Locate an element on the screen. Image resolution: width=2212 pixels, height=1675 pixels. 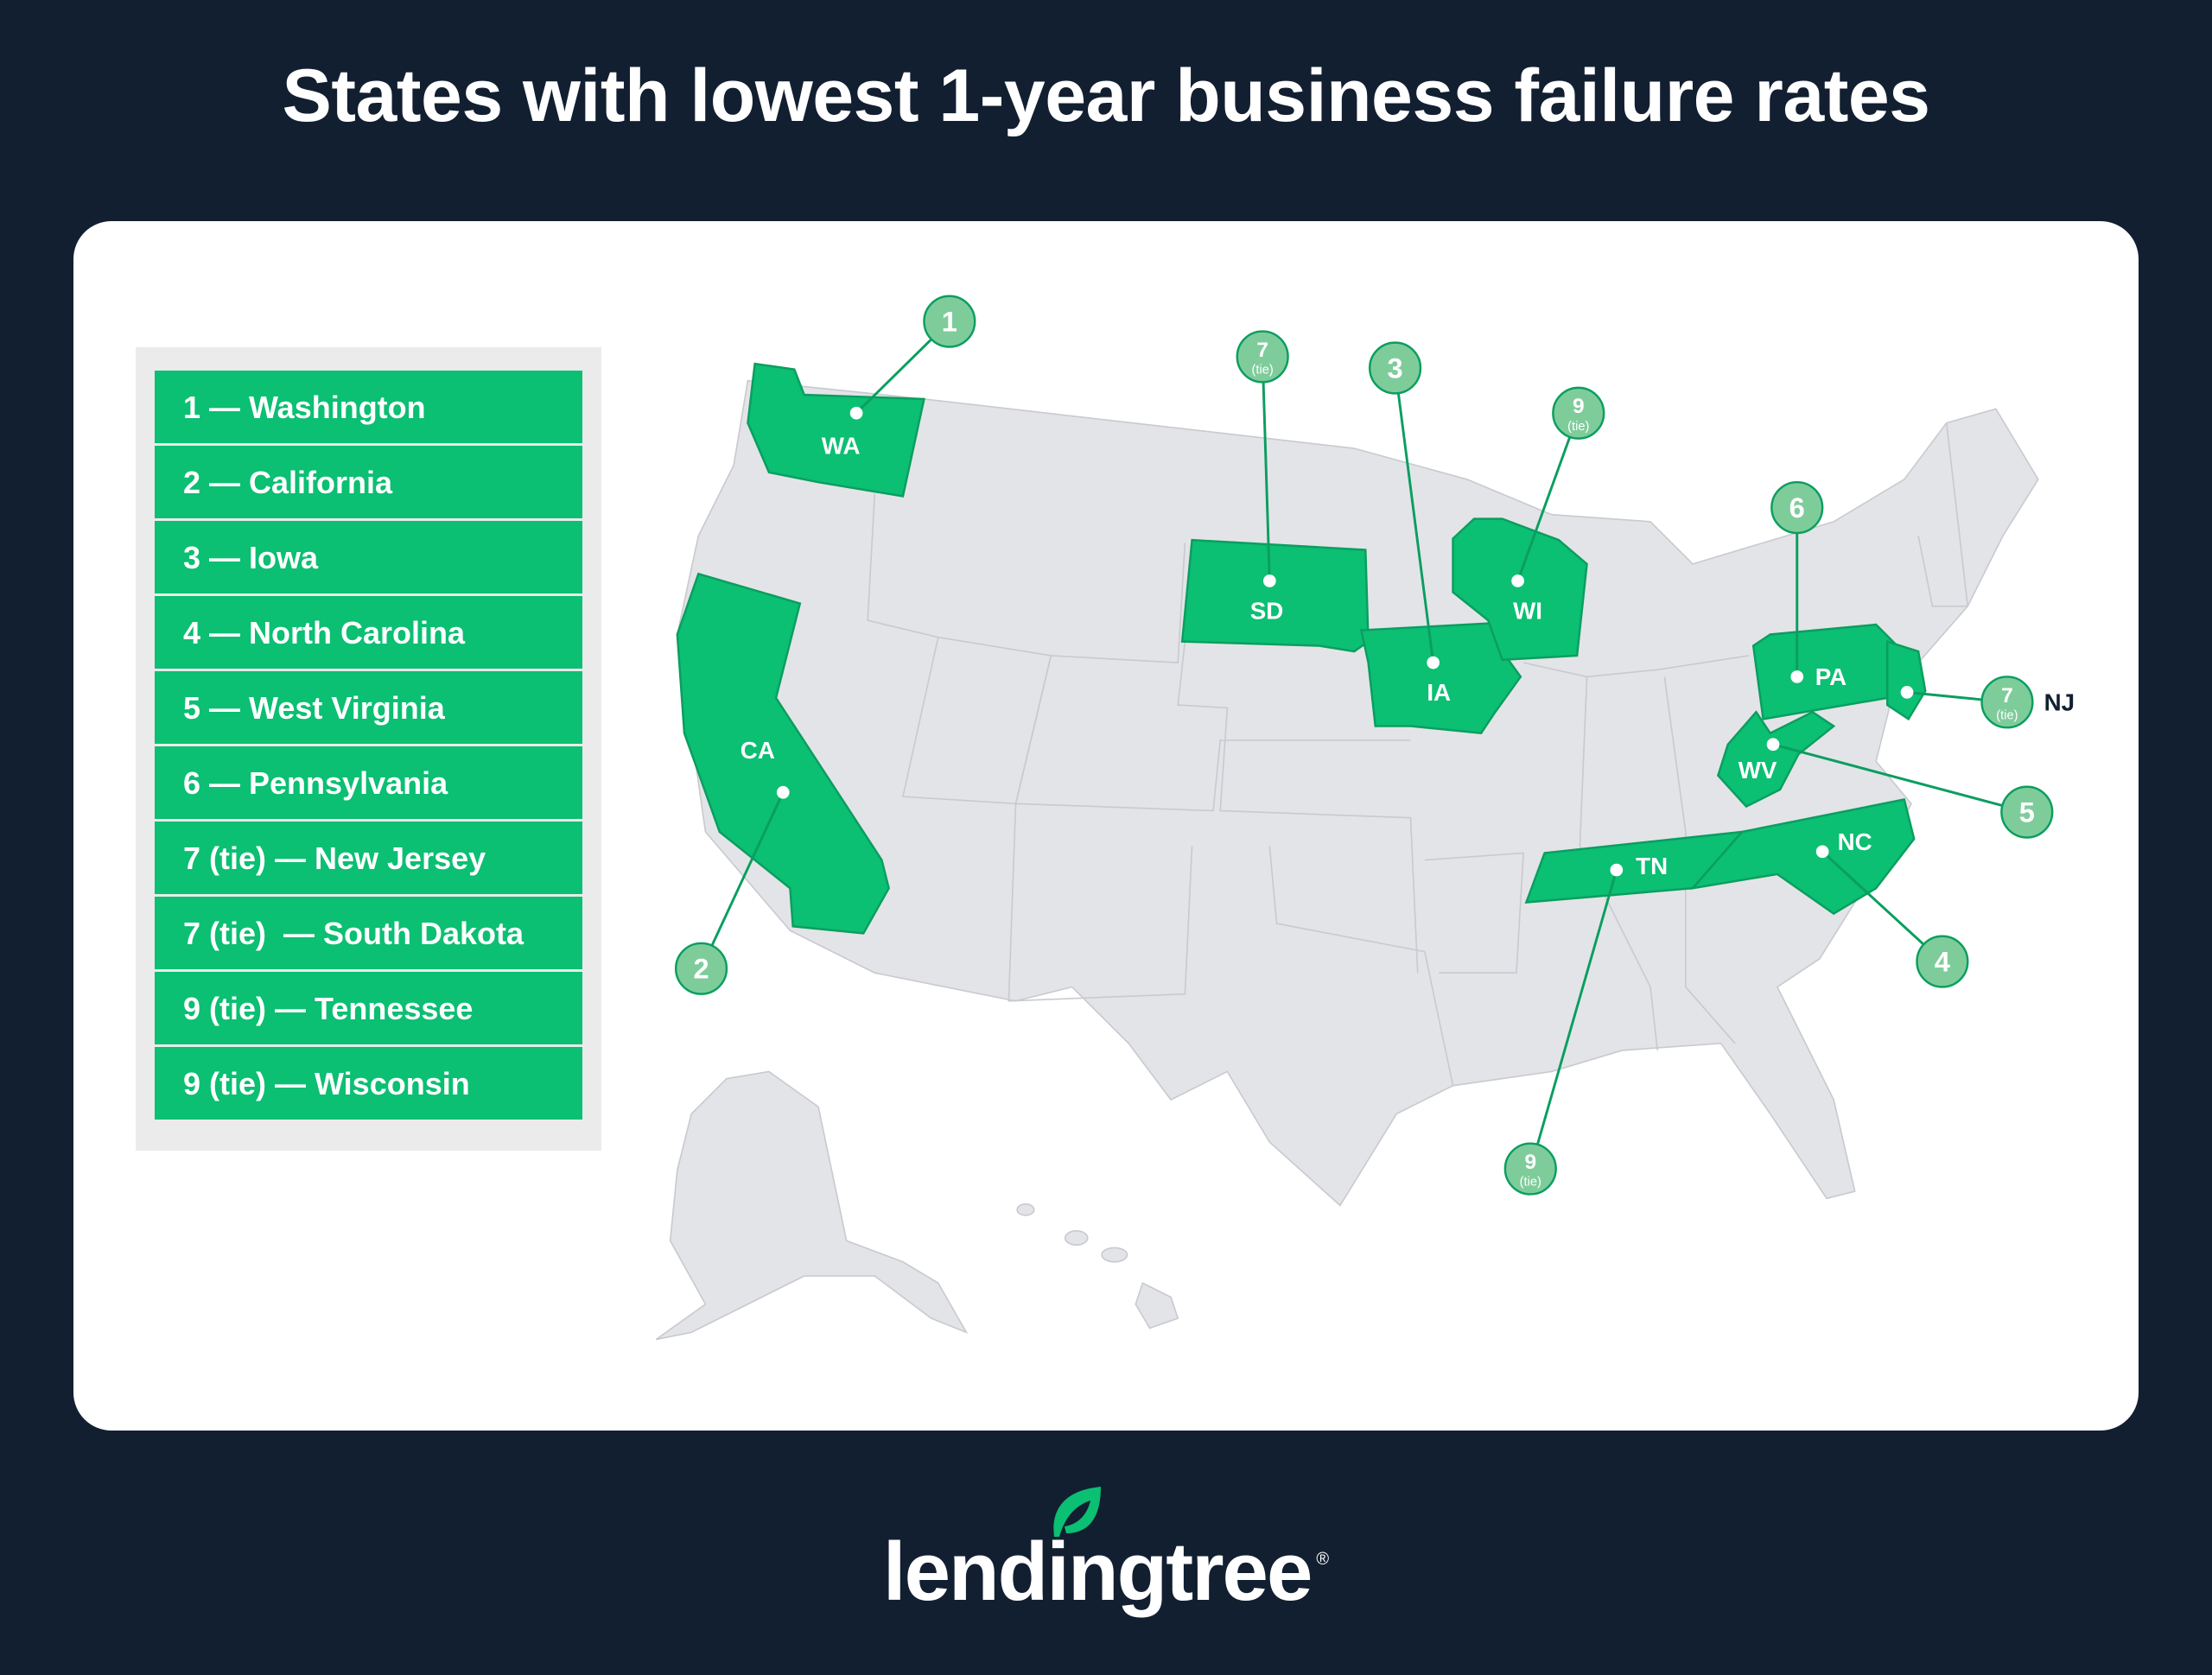
state-label: NC is located at coordinates (1855, 841).